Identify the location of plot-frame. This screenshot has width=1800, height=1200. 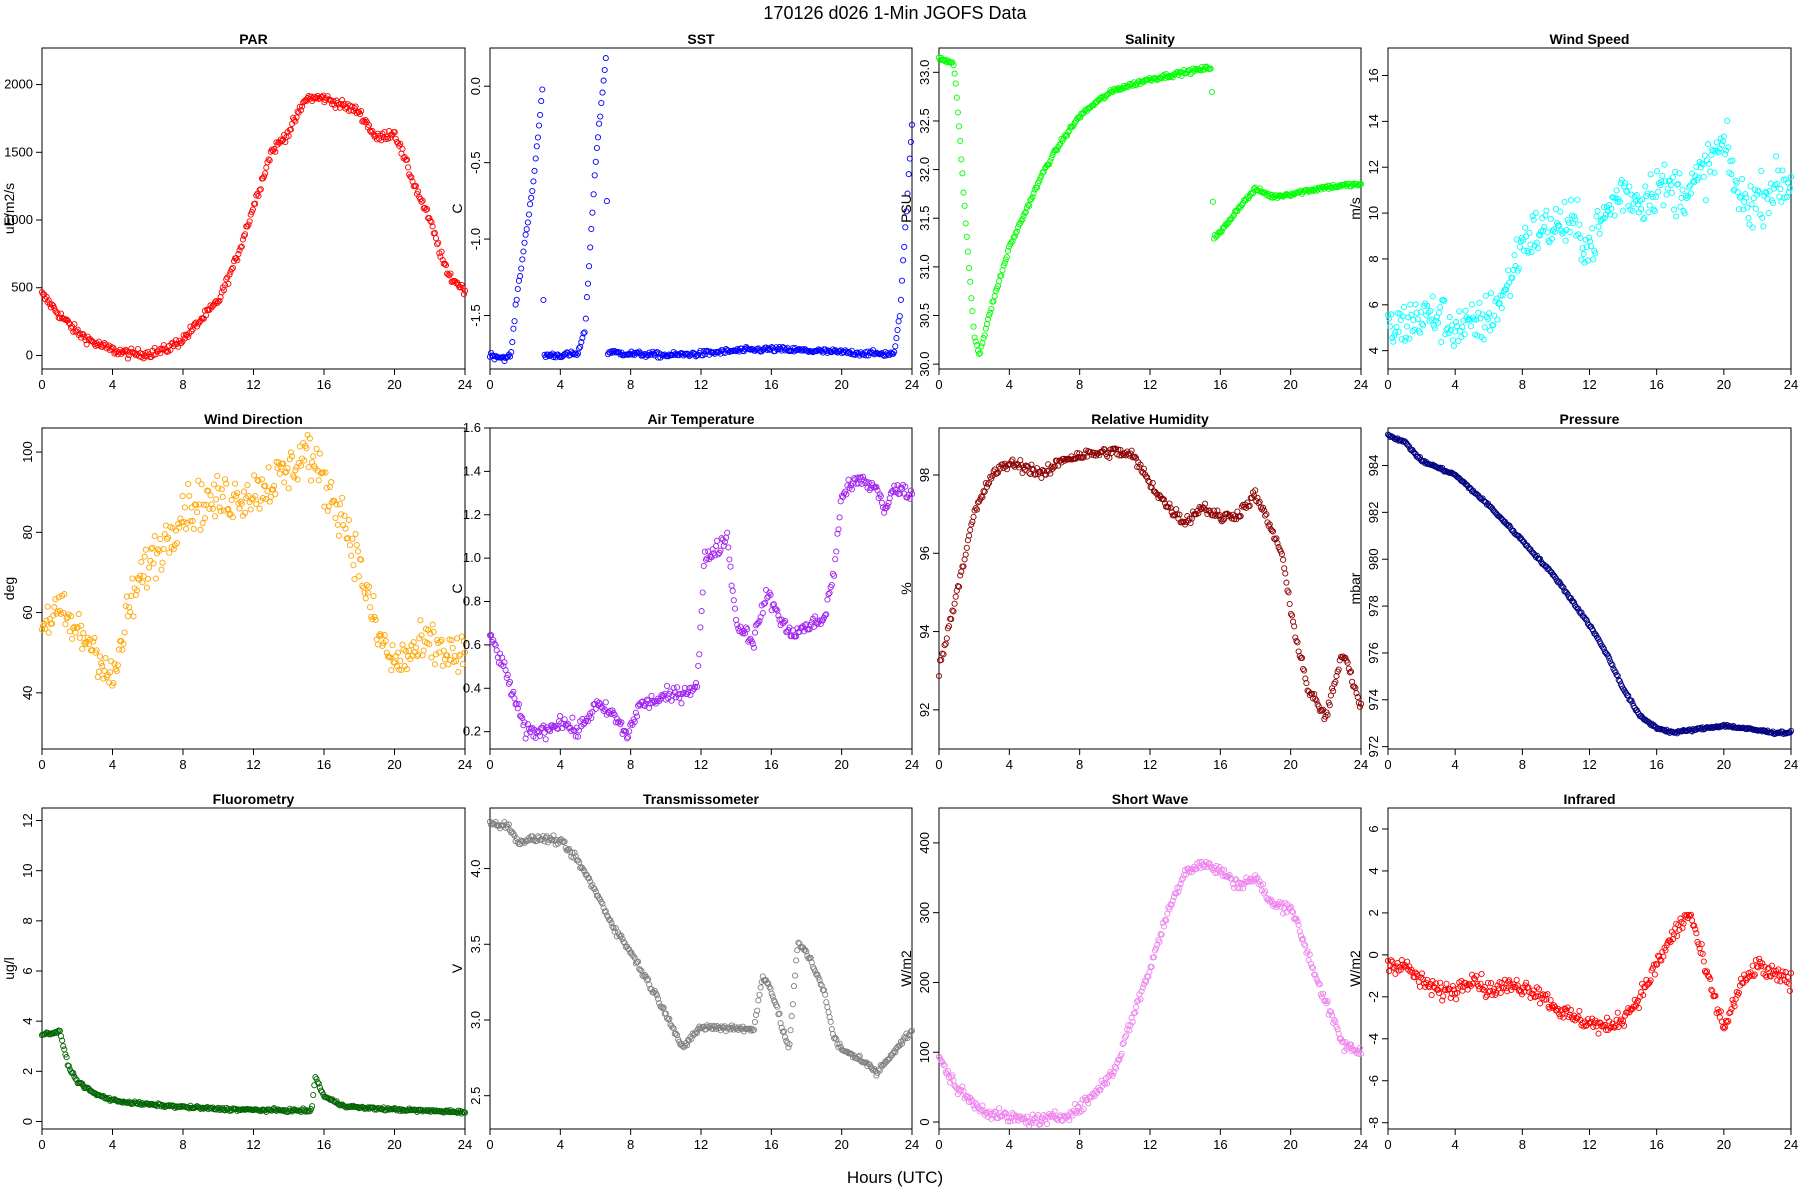
(1589, 968).